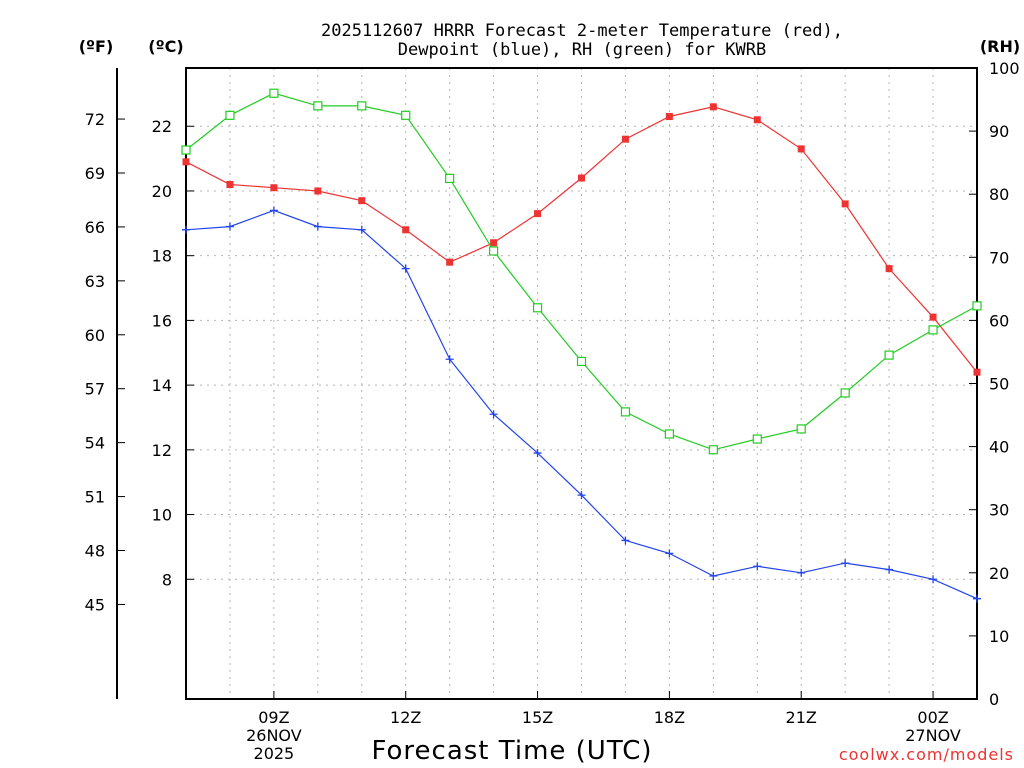 This screenshot has width=1024, height=768. I want to click on x-tick-label: 27NOV, so click(933, 735).